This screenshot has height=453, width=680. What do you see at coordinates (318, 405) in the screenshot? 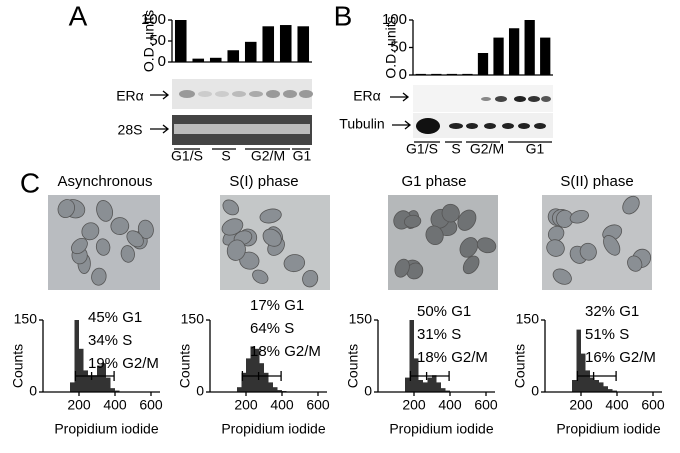
I see `x-tick-label: 600` at bounding box center [318, 405].